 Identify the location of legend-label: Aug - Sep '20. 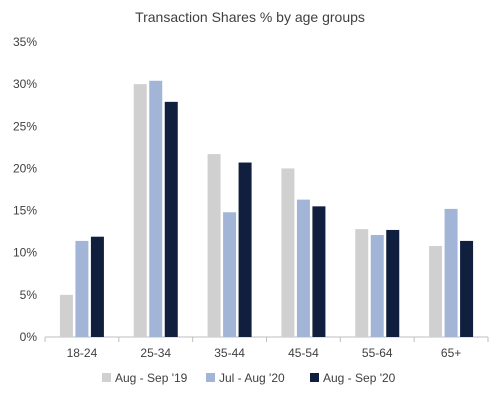
(359, 378).